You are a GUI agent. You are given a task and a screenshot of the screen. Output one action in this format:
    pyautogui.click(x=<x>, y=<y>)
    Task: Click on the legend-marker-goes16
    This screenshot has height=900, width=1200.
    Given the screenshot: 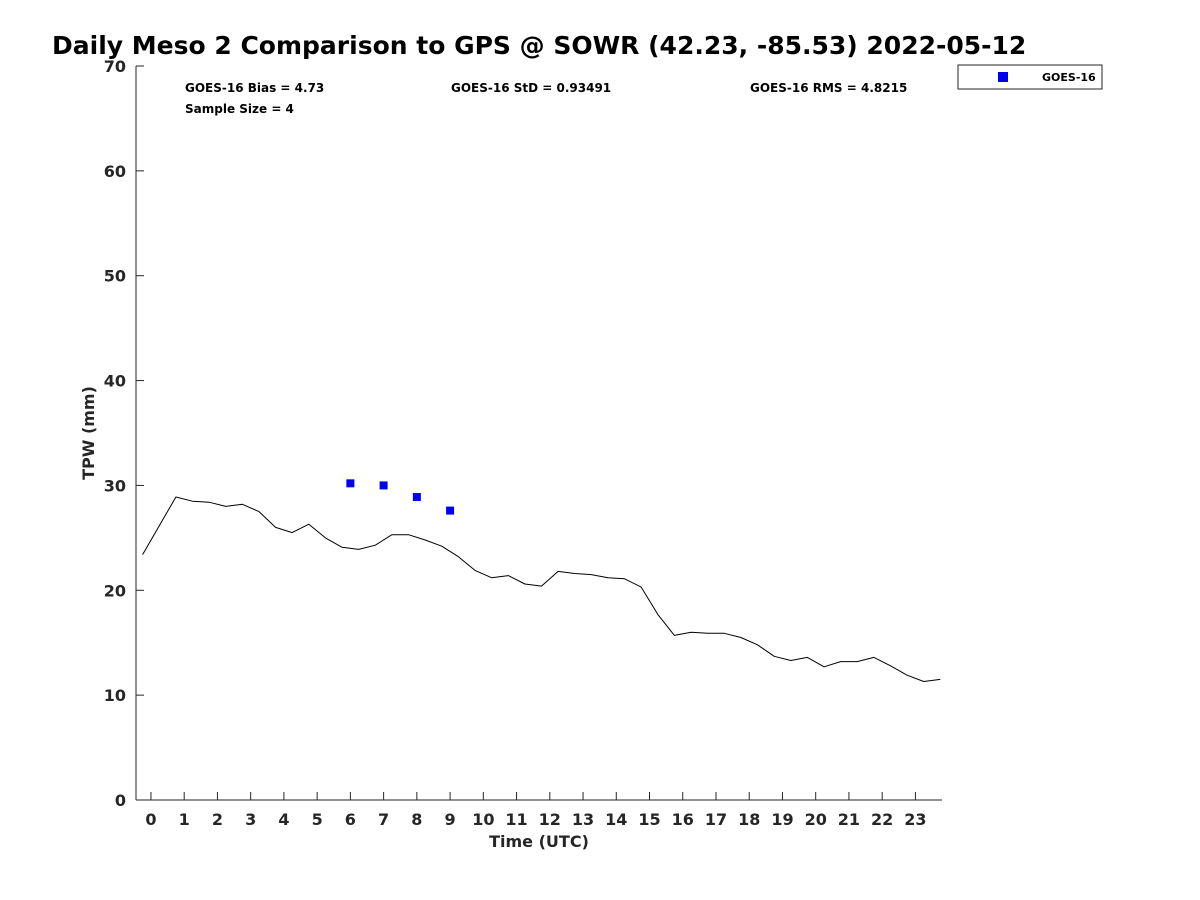 What is the action you would take?
    pyautogui.click(x=1003, y=77)
    